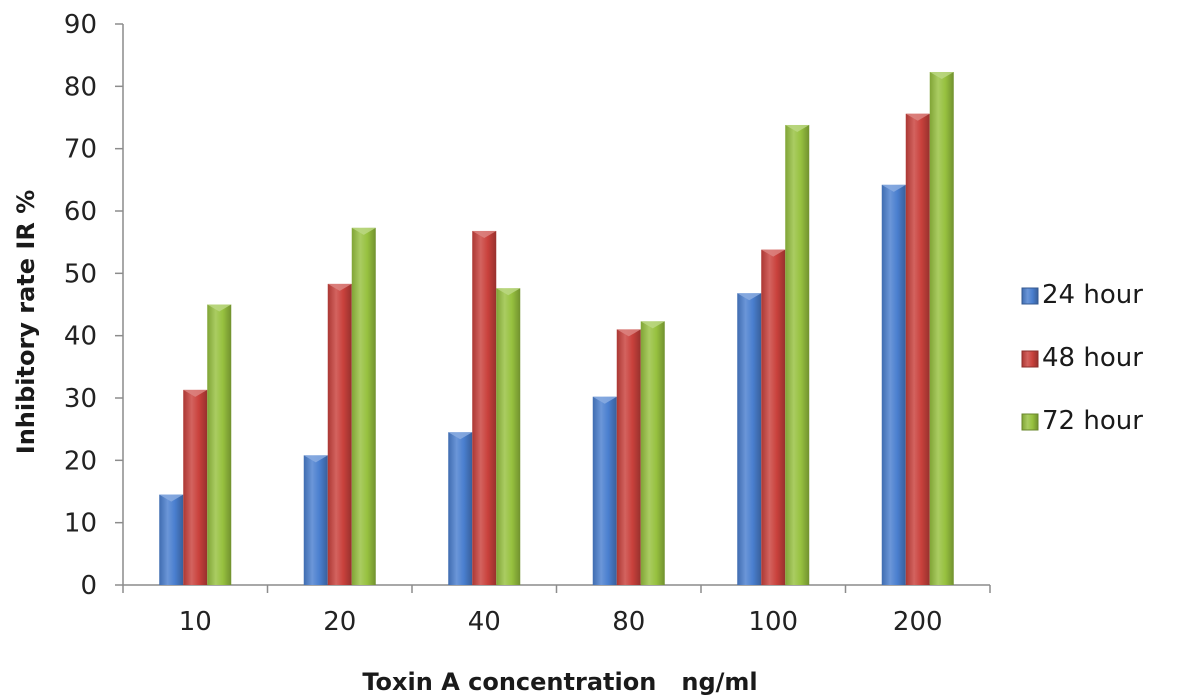 The height and width of the screenshot is (698, 1195). What do you see at coordinates (80, 274) in the screenshot?
I see `y-tick-label: 50` at bounding box center [80, 274].